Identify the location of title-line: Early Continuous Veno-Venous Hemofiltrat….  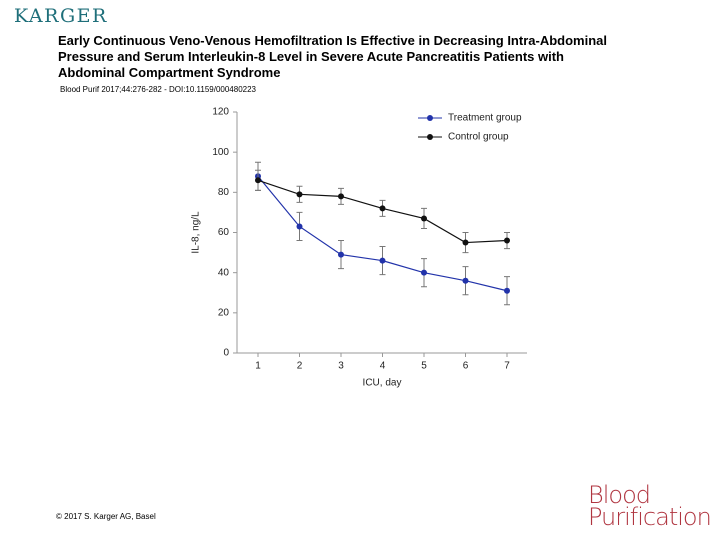
(332, 40).